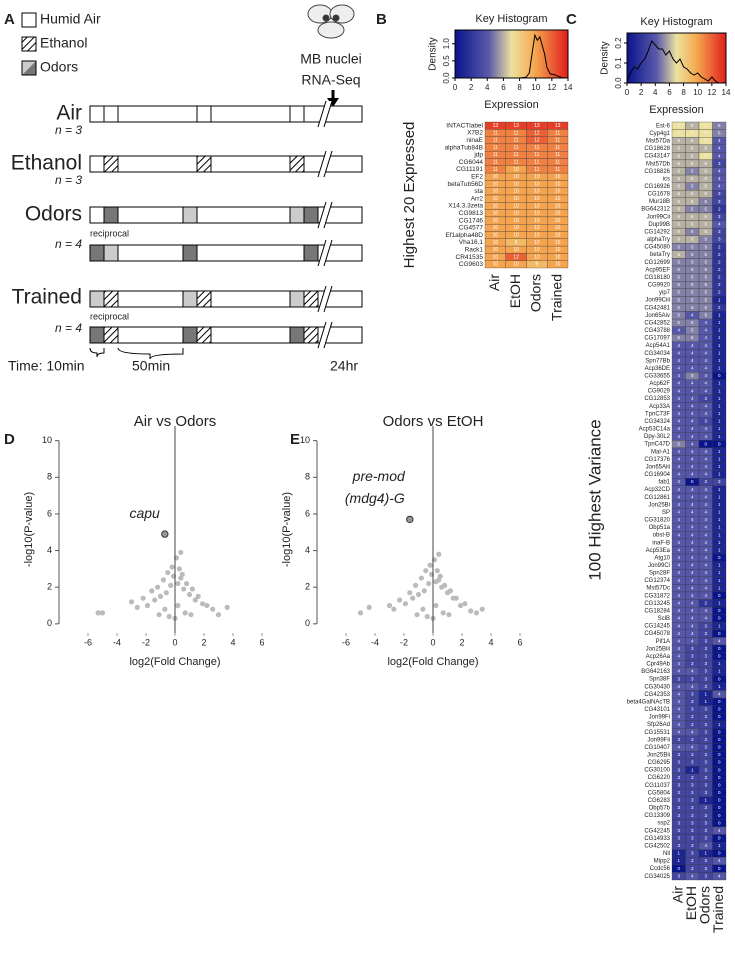 Image resolution: width=735 pixels, height=956 pixels. Describe the element at coordinates (659, 793) in the screenshot. I see `row-label: CG5804` at that location.